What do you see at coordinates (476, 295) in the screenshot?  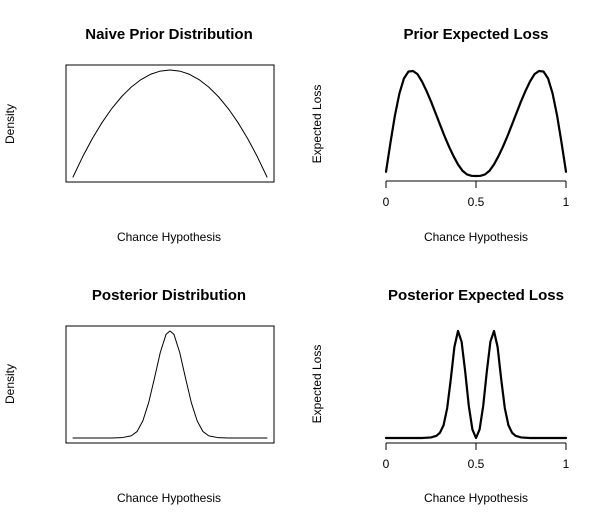 I see `chart-title: Posterior Expected Loss` at bounding box center [476, 295].